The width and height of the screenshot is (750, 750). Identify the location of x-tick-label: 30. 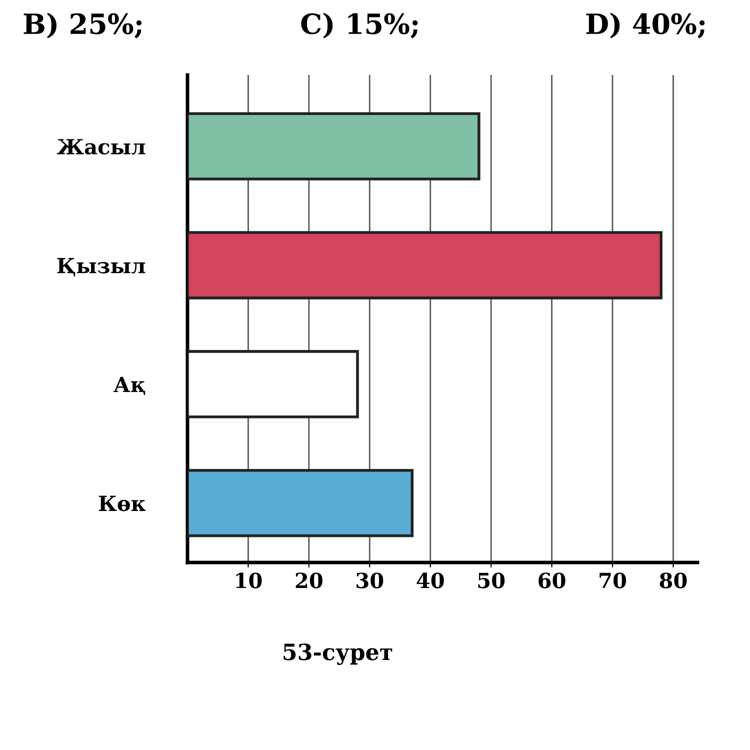
(370, 580).